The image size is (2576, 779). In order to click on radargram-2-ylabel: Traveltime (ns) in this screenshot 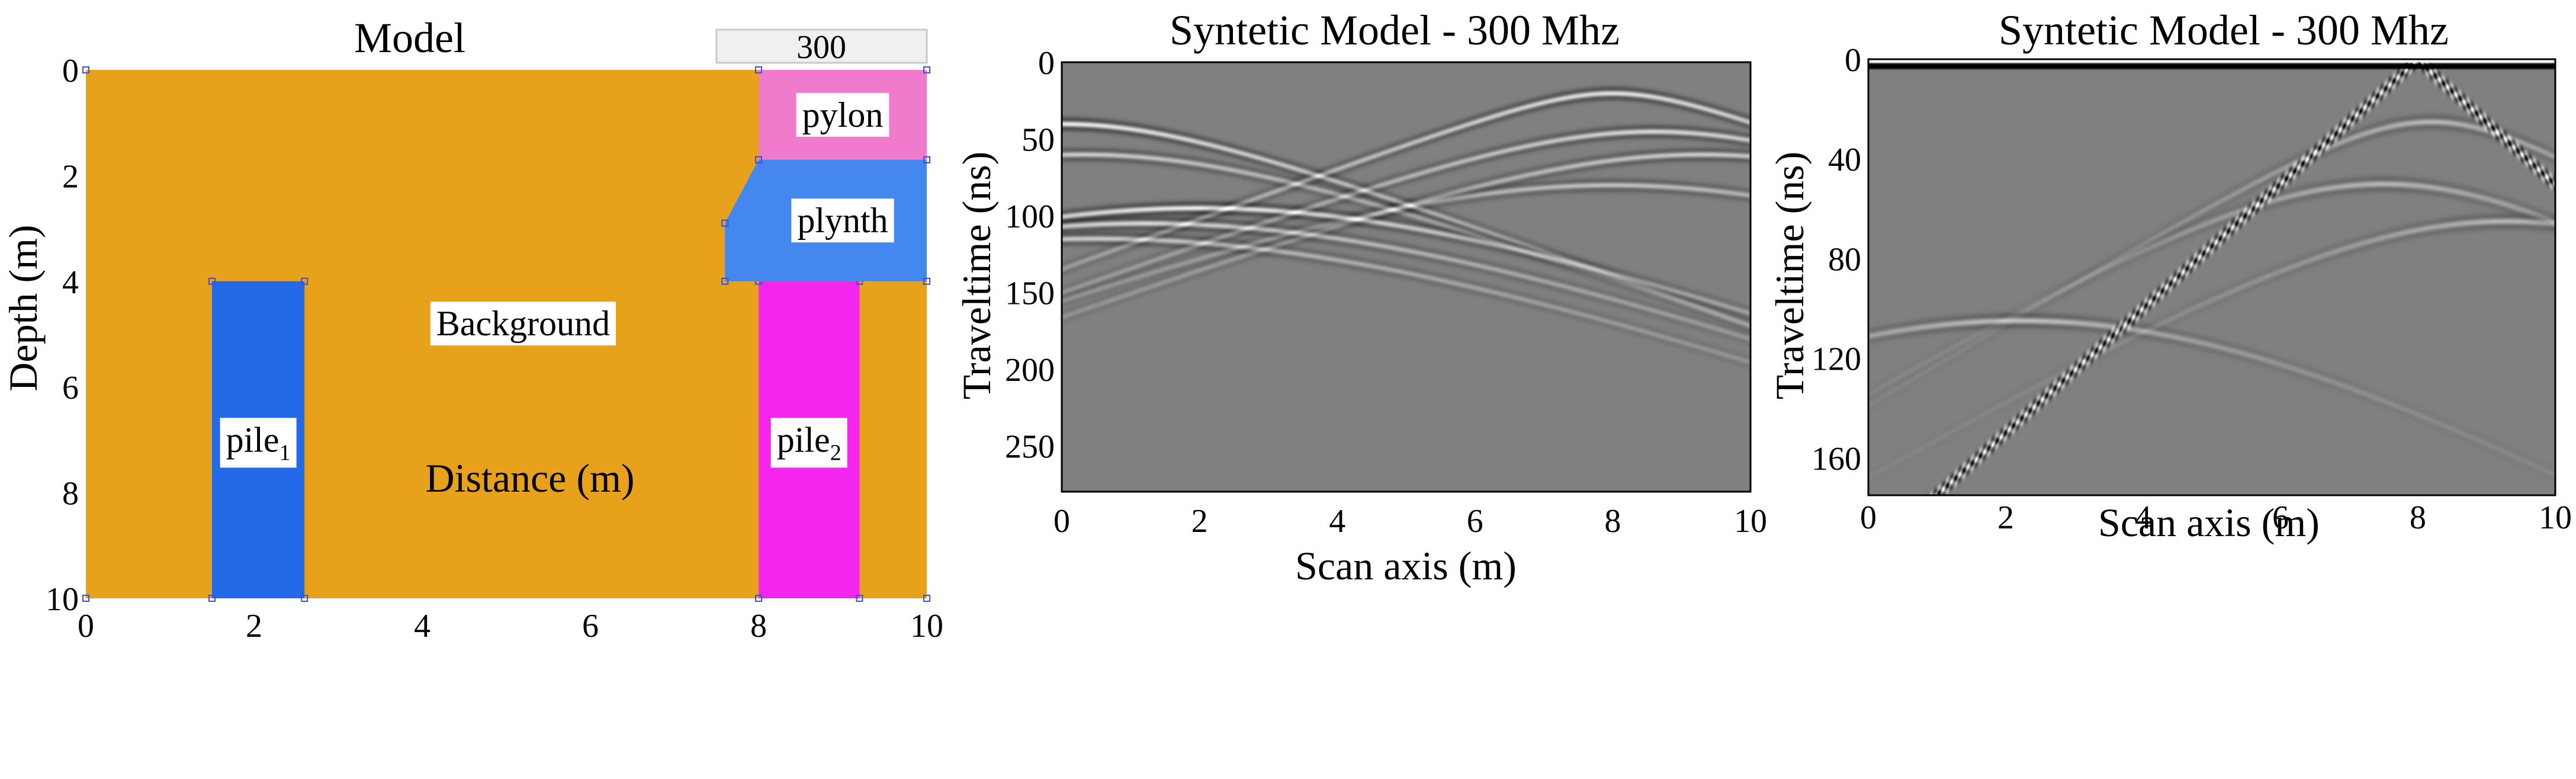, I will do `click(1789, 276)`.